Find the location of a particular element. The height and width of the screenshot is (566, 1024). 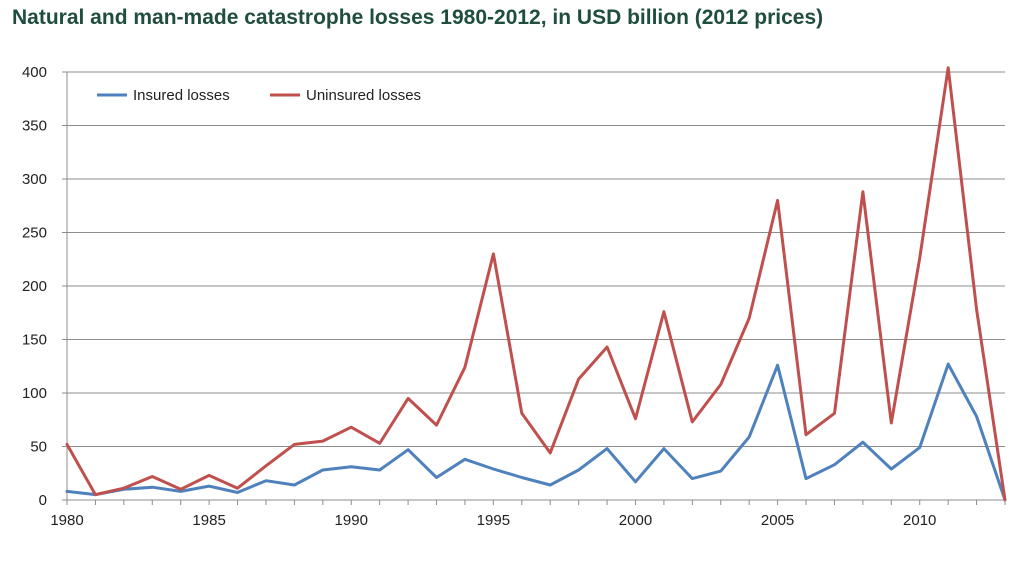

x-tick-label: 1985 is located at coordinates (208, 520).